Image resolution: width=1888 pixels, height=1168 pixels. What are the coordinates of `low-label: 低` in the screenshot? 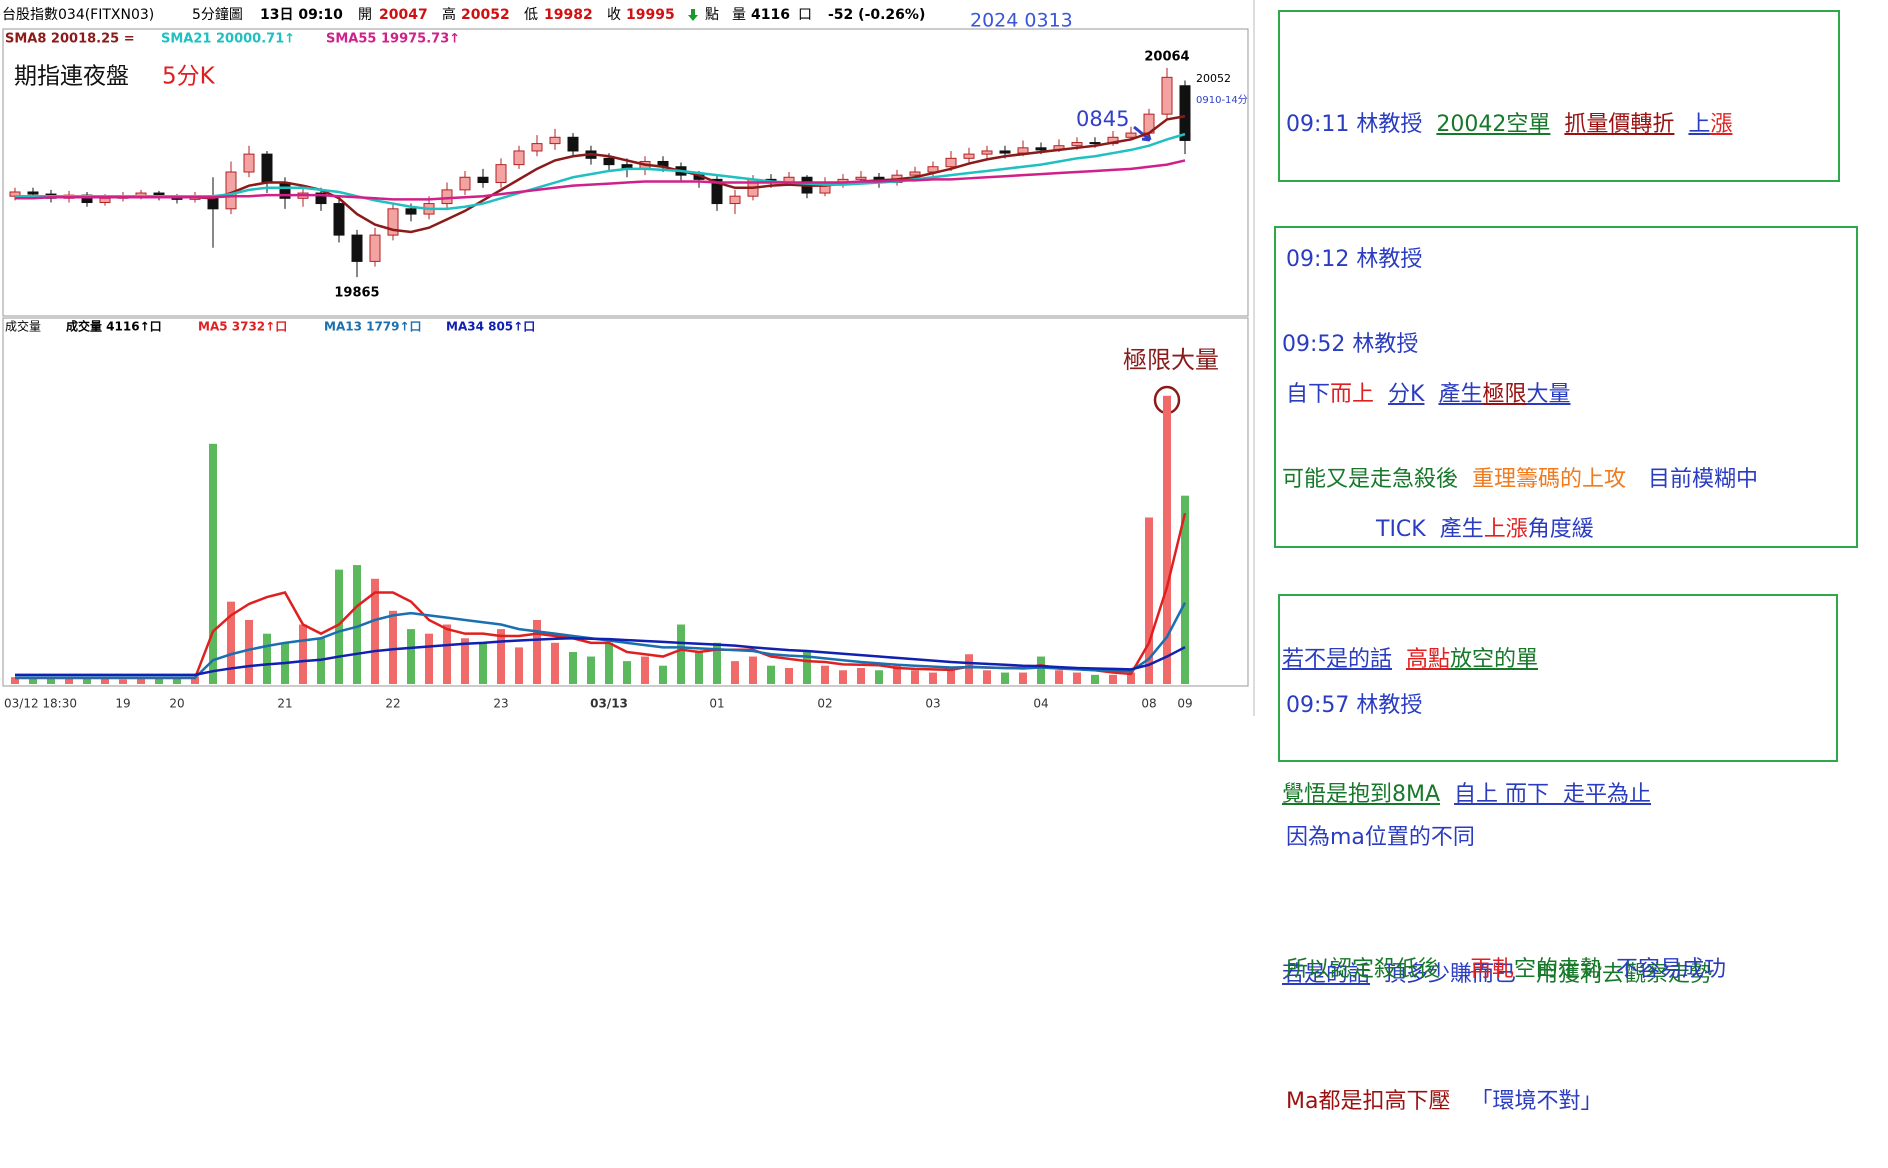 It's located at (531, 15).